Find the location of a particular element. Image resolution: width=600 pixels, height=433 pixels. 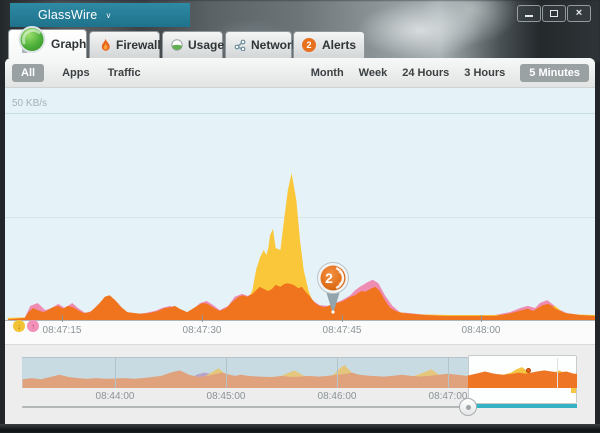

selection-alert-dot is located at coordinates (528, 370).